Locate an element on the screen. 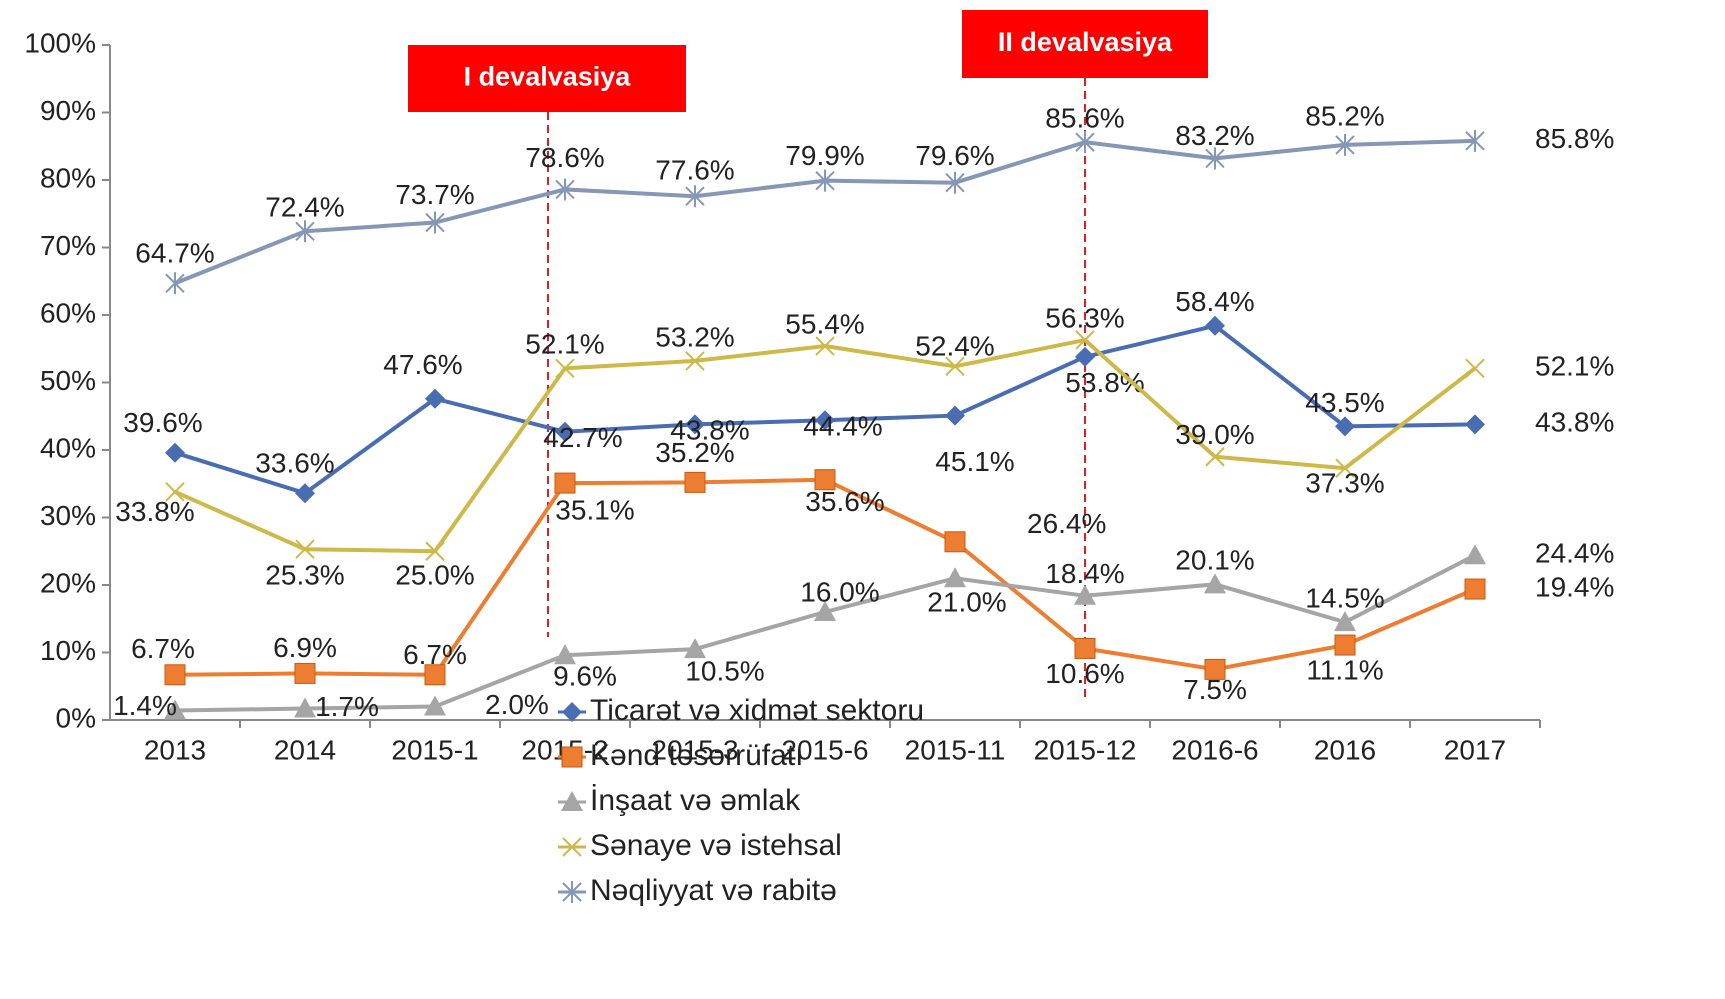  data-label: 25.3% is located at coordinates (304, 575).